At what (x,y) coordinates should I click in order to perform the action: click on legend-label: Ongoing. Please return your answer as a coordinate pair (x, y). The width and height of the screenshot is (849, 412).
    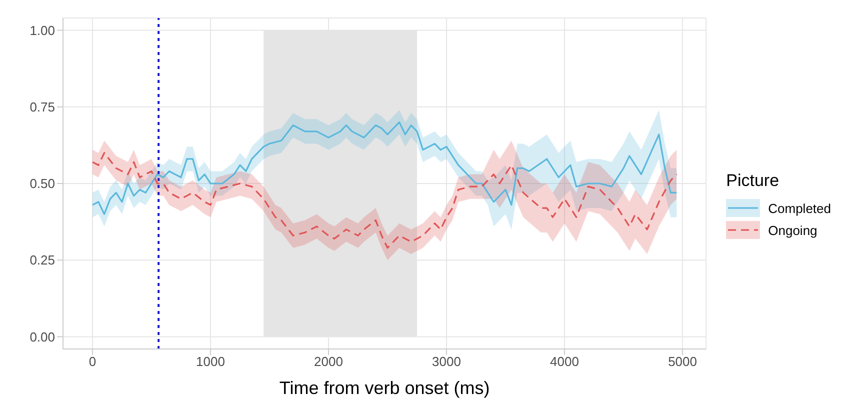
    Looking at the image, I should click on (792, 231).